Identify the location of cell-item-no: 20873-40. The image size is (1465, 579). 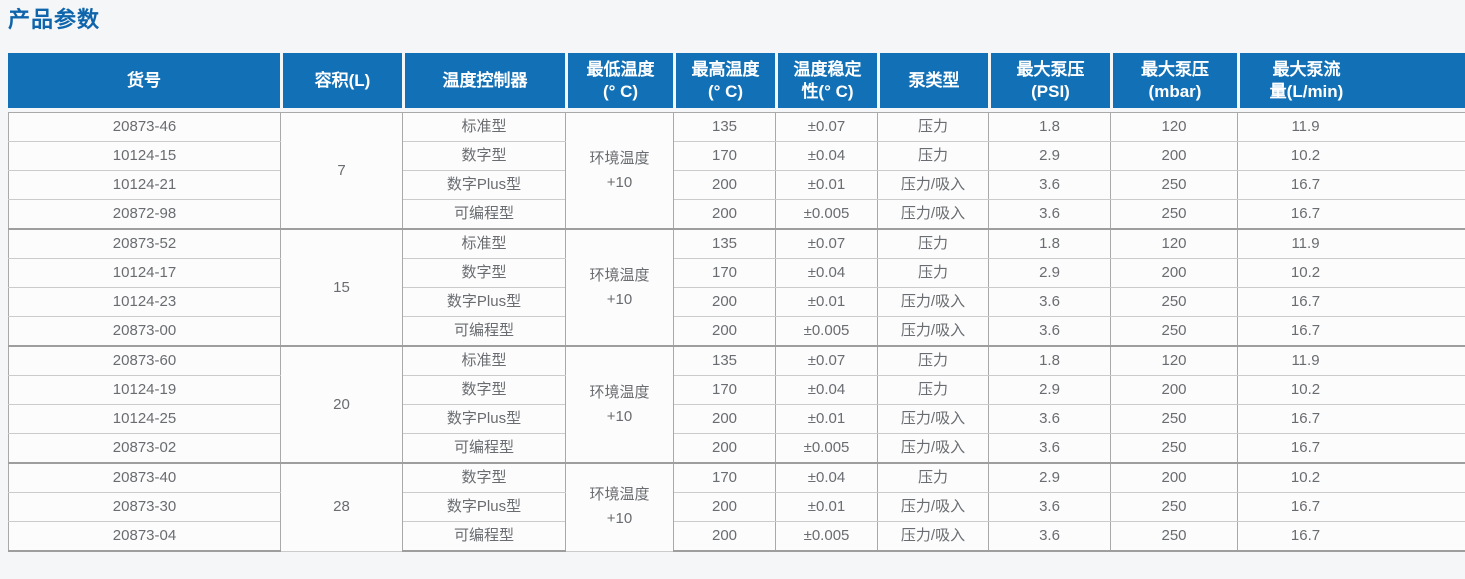
(144, 477).